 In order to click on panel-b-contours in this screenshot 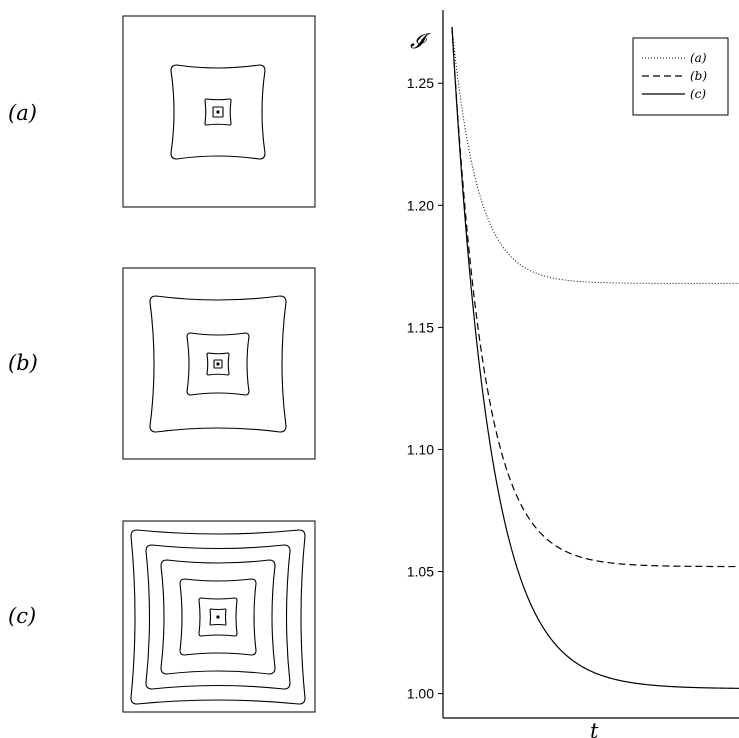, I will do `click(218, 364)`.